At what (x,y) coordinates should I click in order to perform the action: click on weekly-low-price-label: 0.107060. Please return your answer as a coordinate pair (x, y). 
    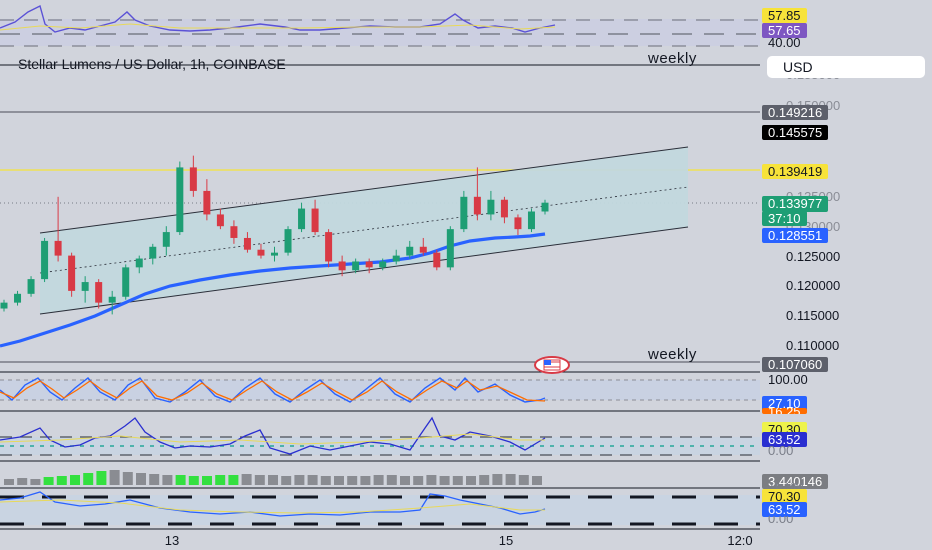
    Looking at the image, I should click on (795, 364).